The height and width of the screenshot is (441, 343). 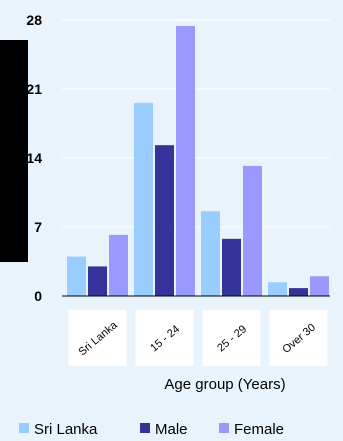 I want to click on category-labels: Sri Lanka 15 - 24 25 - 29 Over 30, so click(x=198, y=338).